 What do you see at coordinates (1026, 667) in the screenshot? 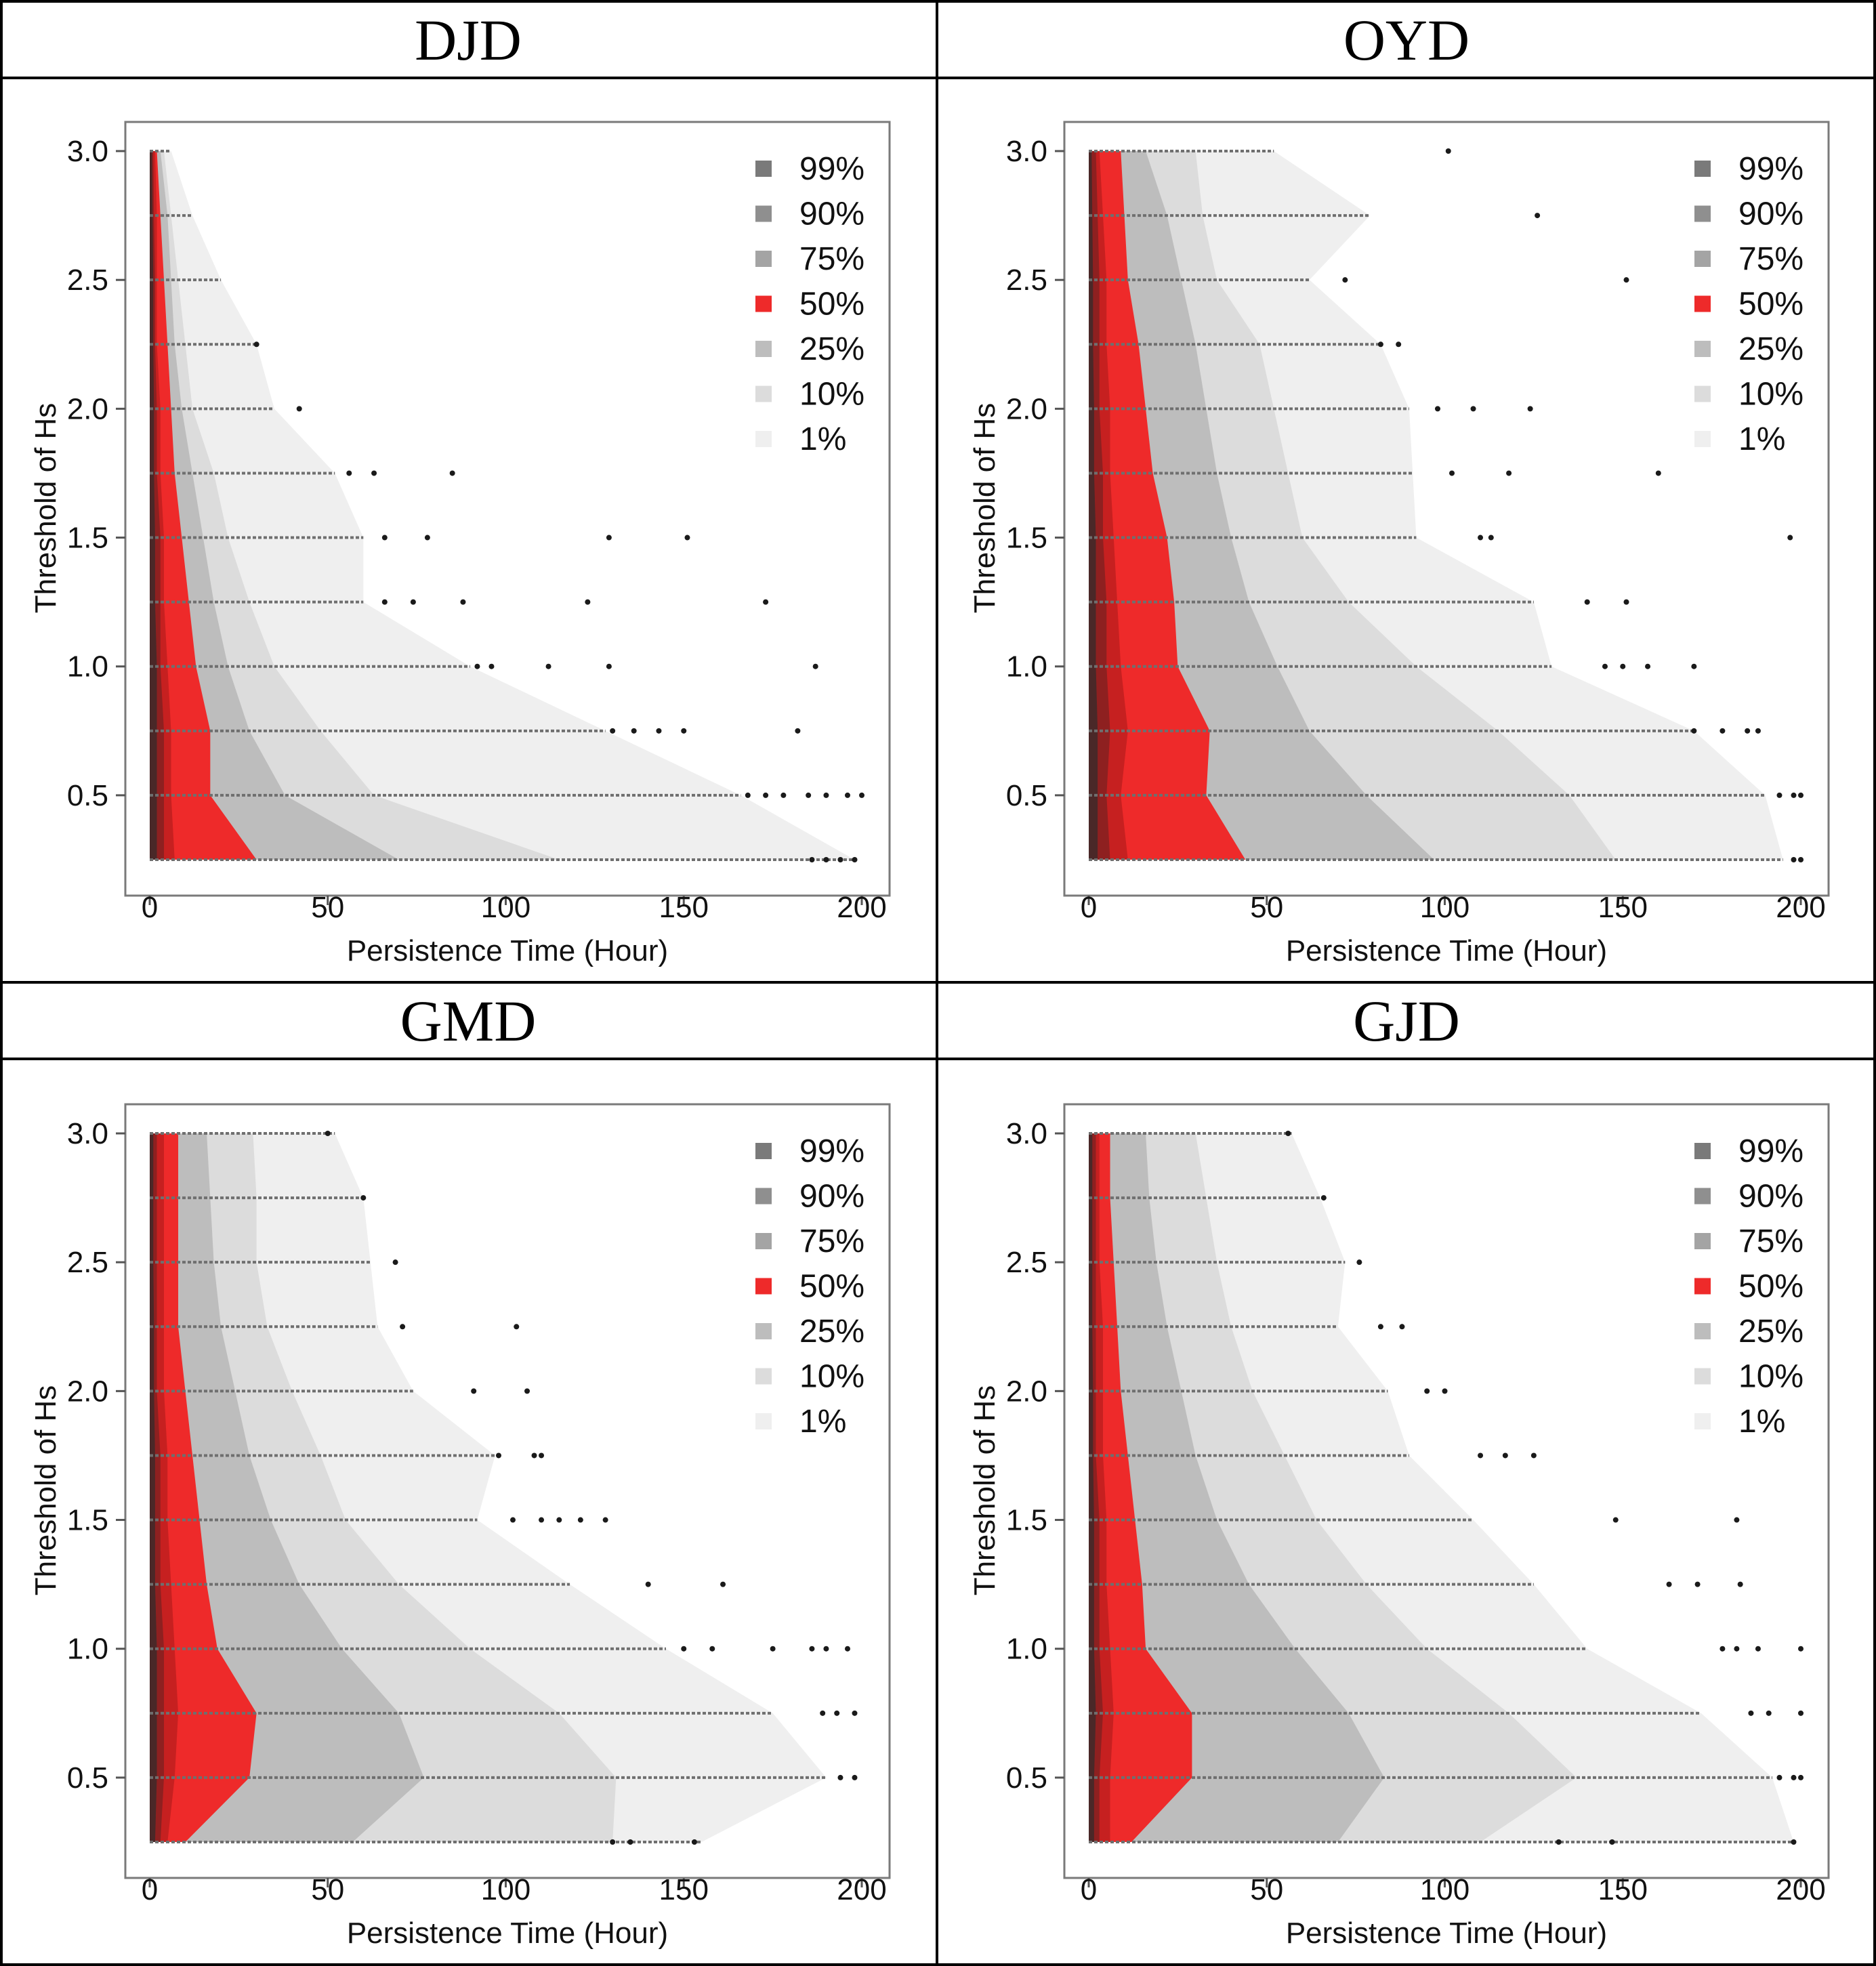
I see `y-tick-label: 1.0` at bounding box center [1026, 667].